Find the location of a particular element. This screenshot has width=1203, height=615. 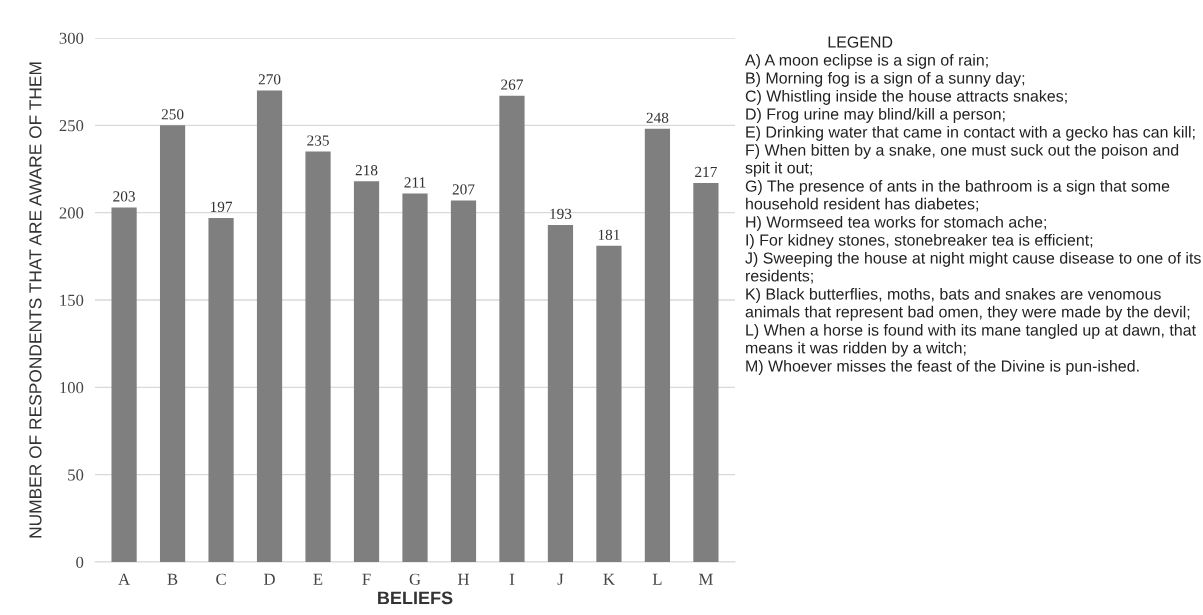

text: A) A moon eclipse is a sign of rain; is located at coordinates (866, 61).